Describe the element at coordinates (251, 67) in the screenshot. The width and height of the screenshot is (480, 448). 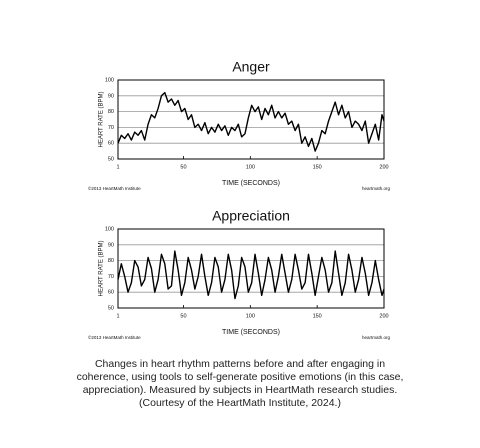
I see `chart-title: Anger` at that location.